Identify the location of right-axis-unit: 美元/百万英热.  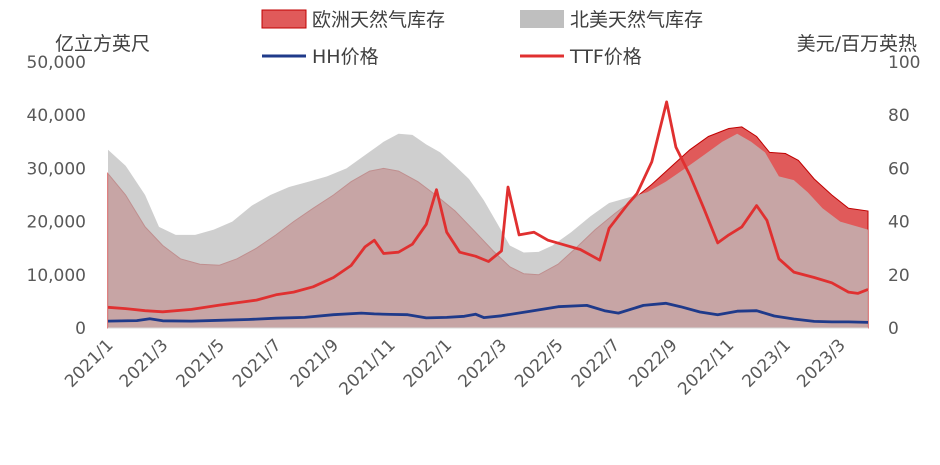
(857, 44).